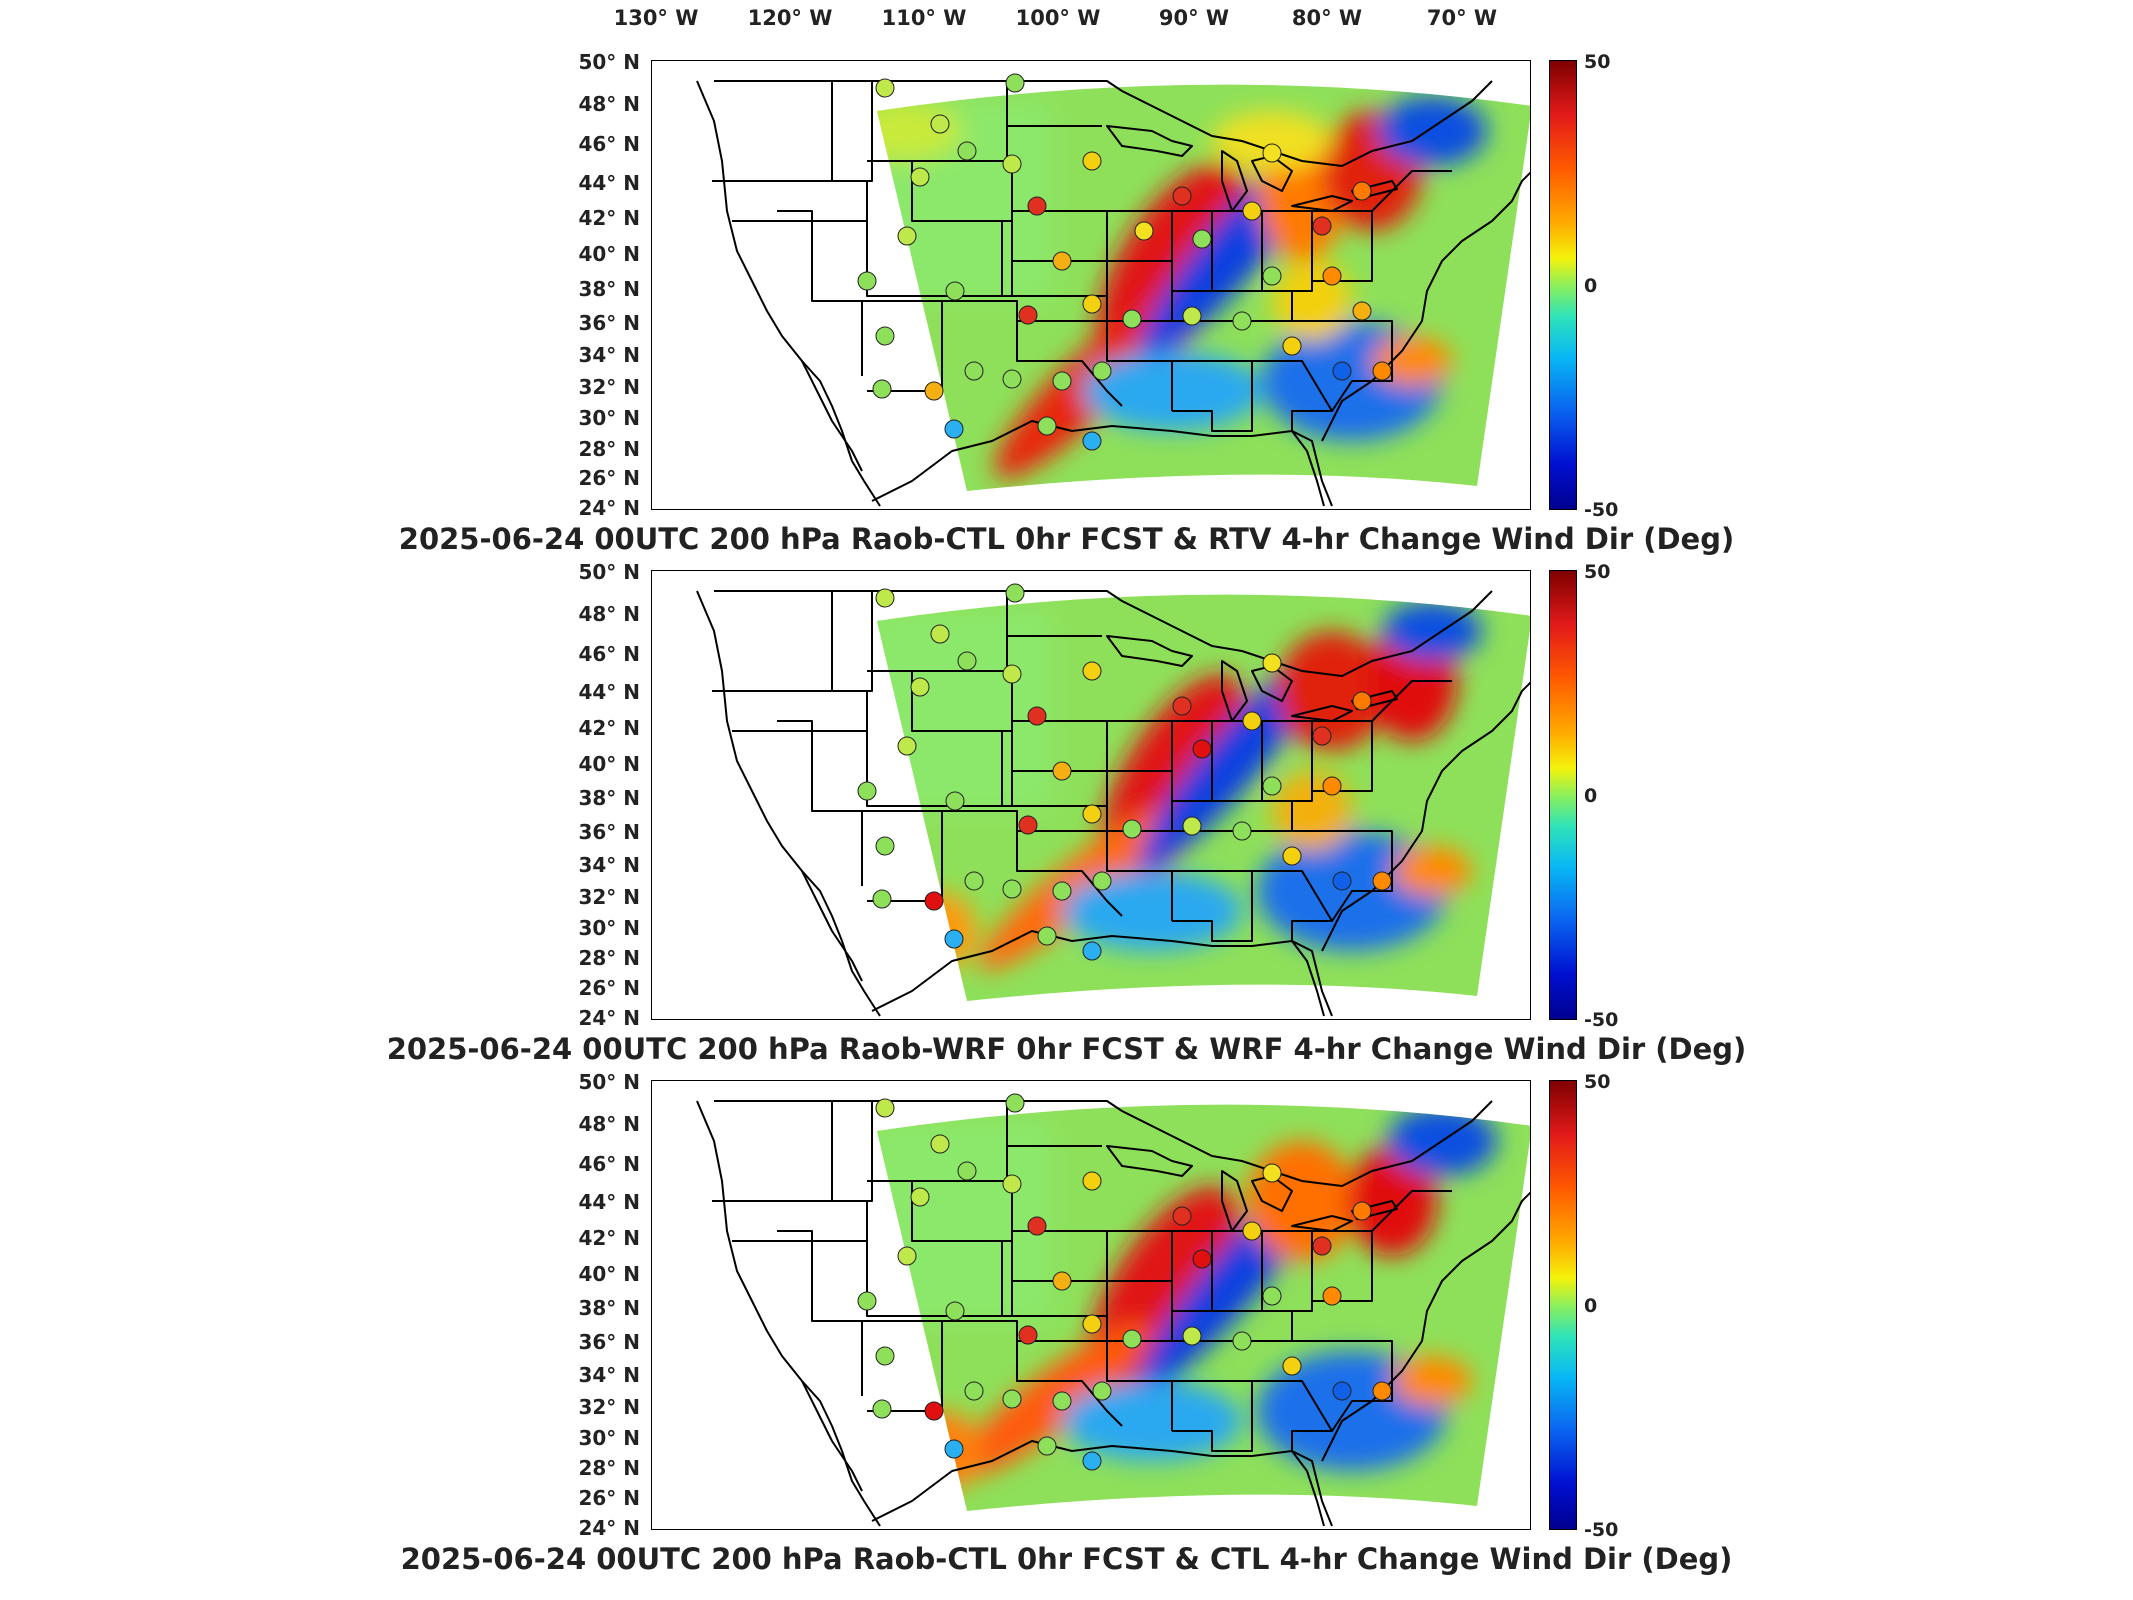 The width and height of the screenshot is (2133, 1600). I want to click on lon-label-80w: 80° W, so click(1327, 18).